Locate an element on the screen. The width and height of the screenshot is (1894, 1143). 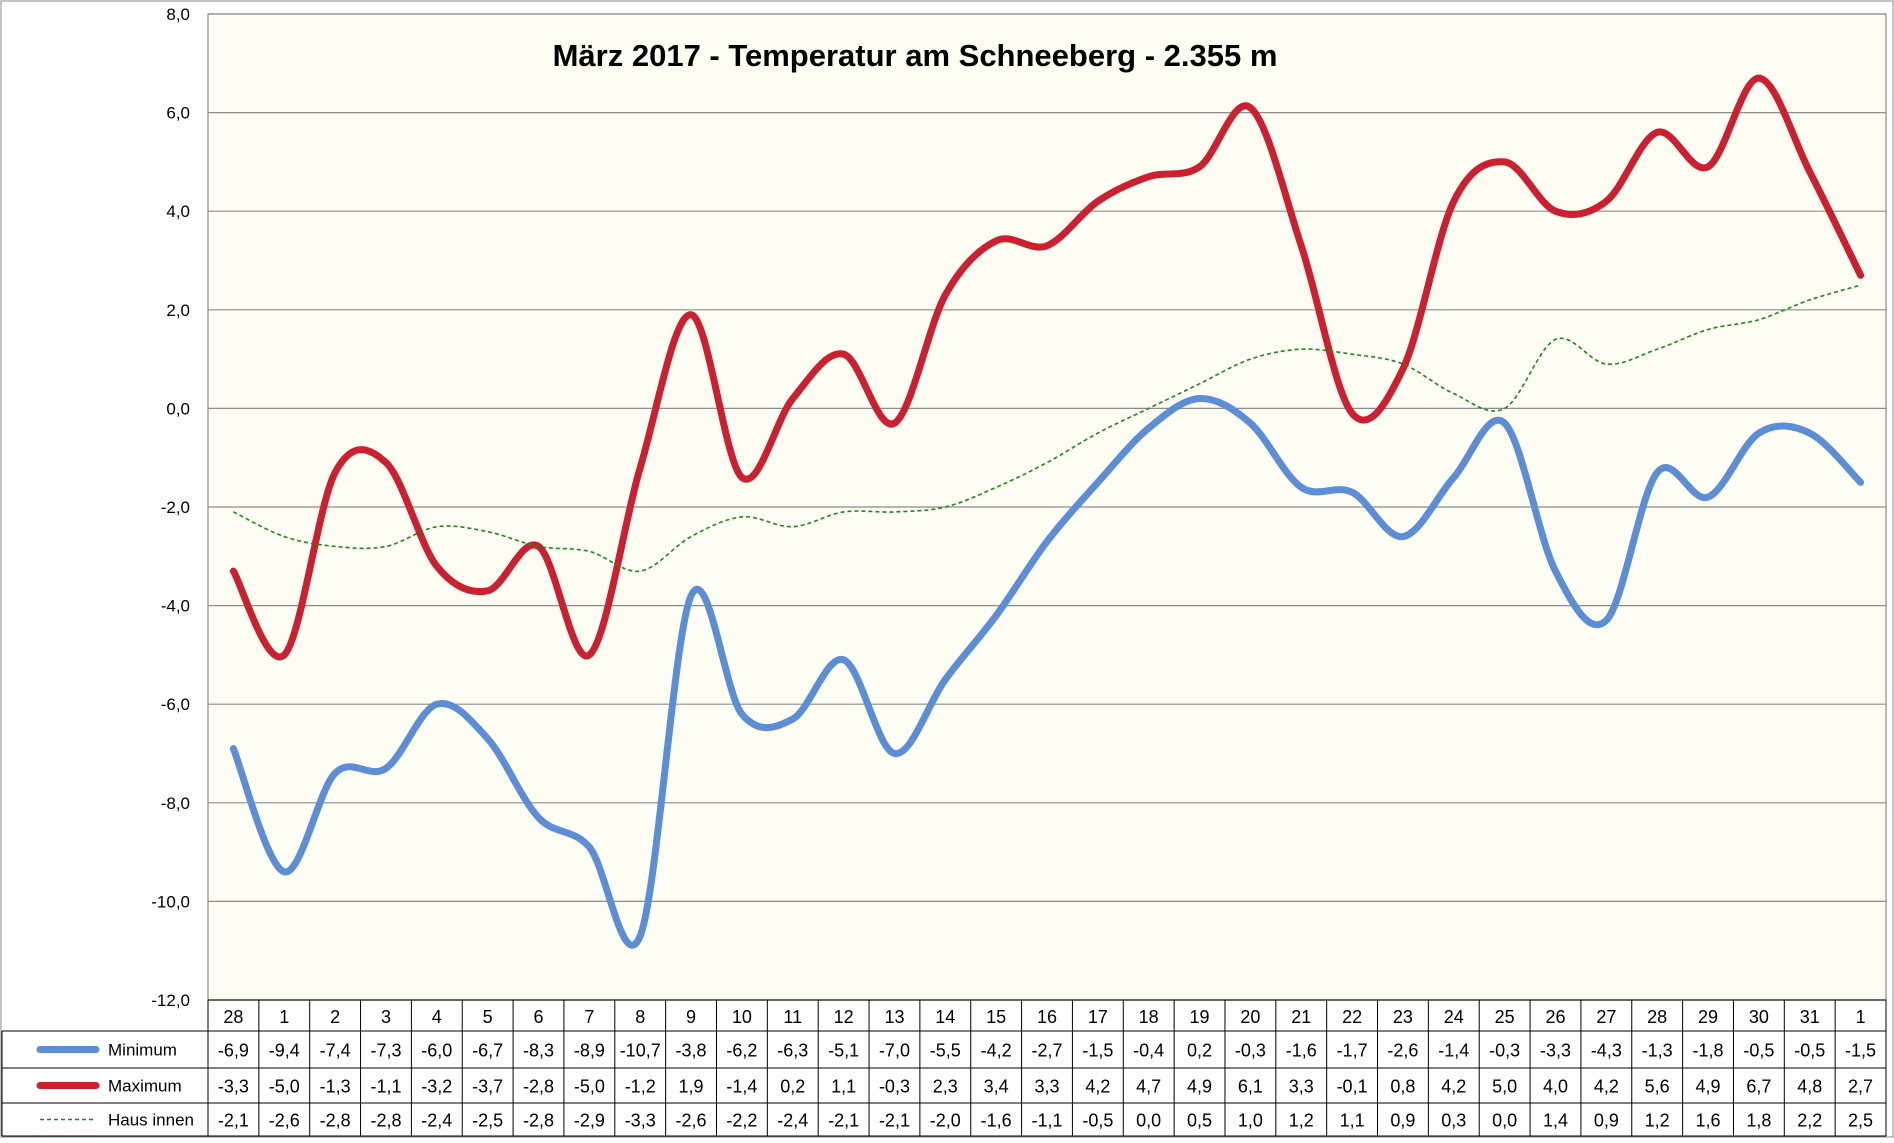
table-cell-value: -6,9 is located at coordinates (233, 1051).